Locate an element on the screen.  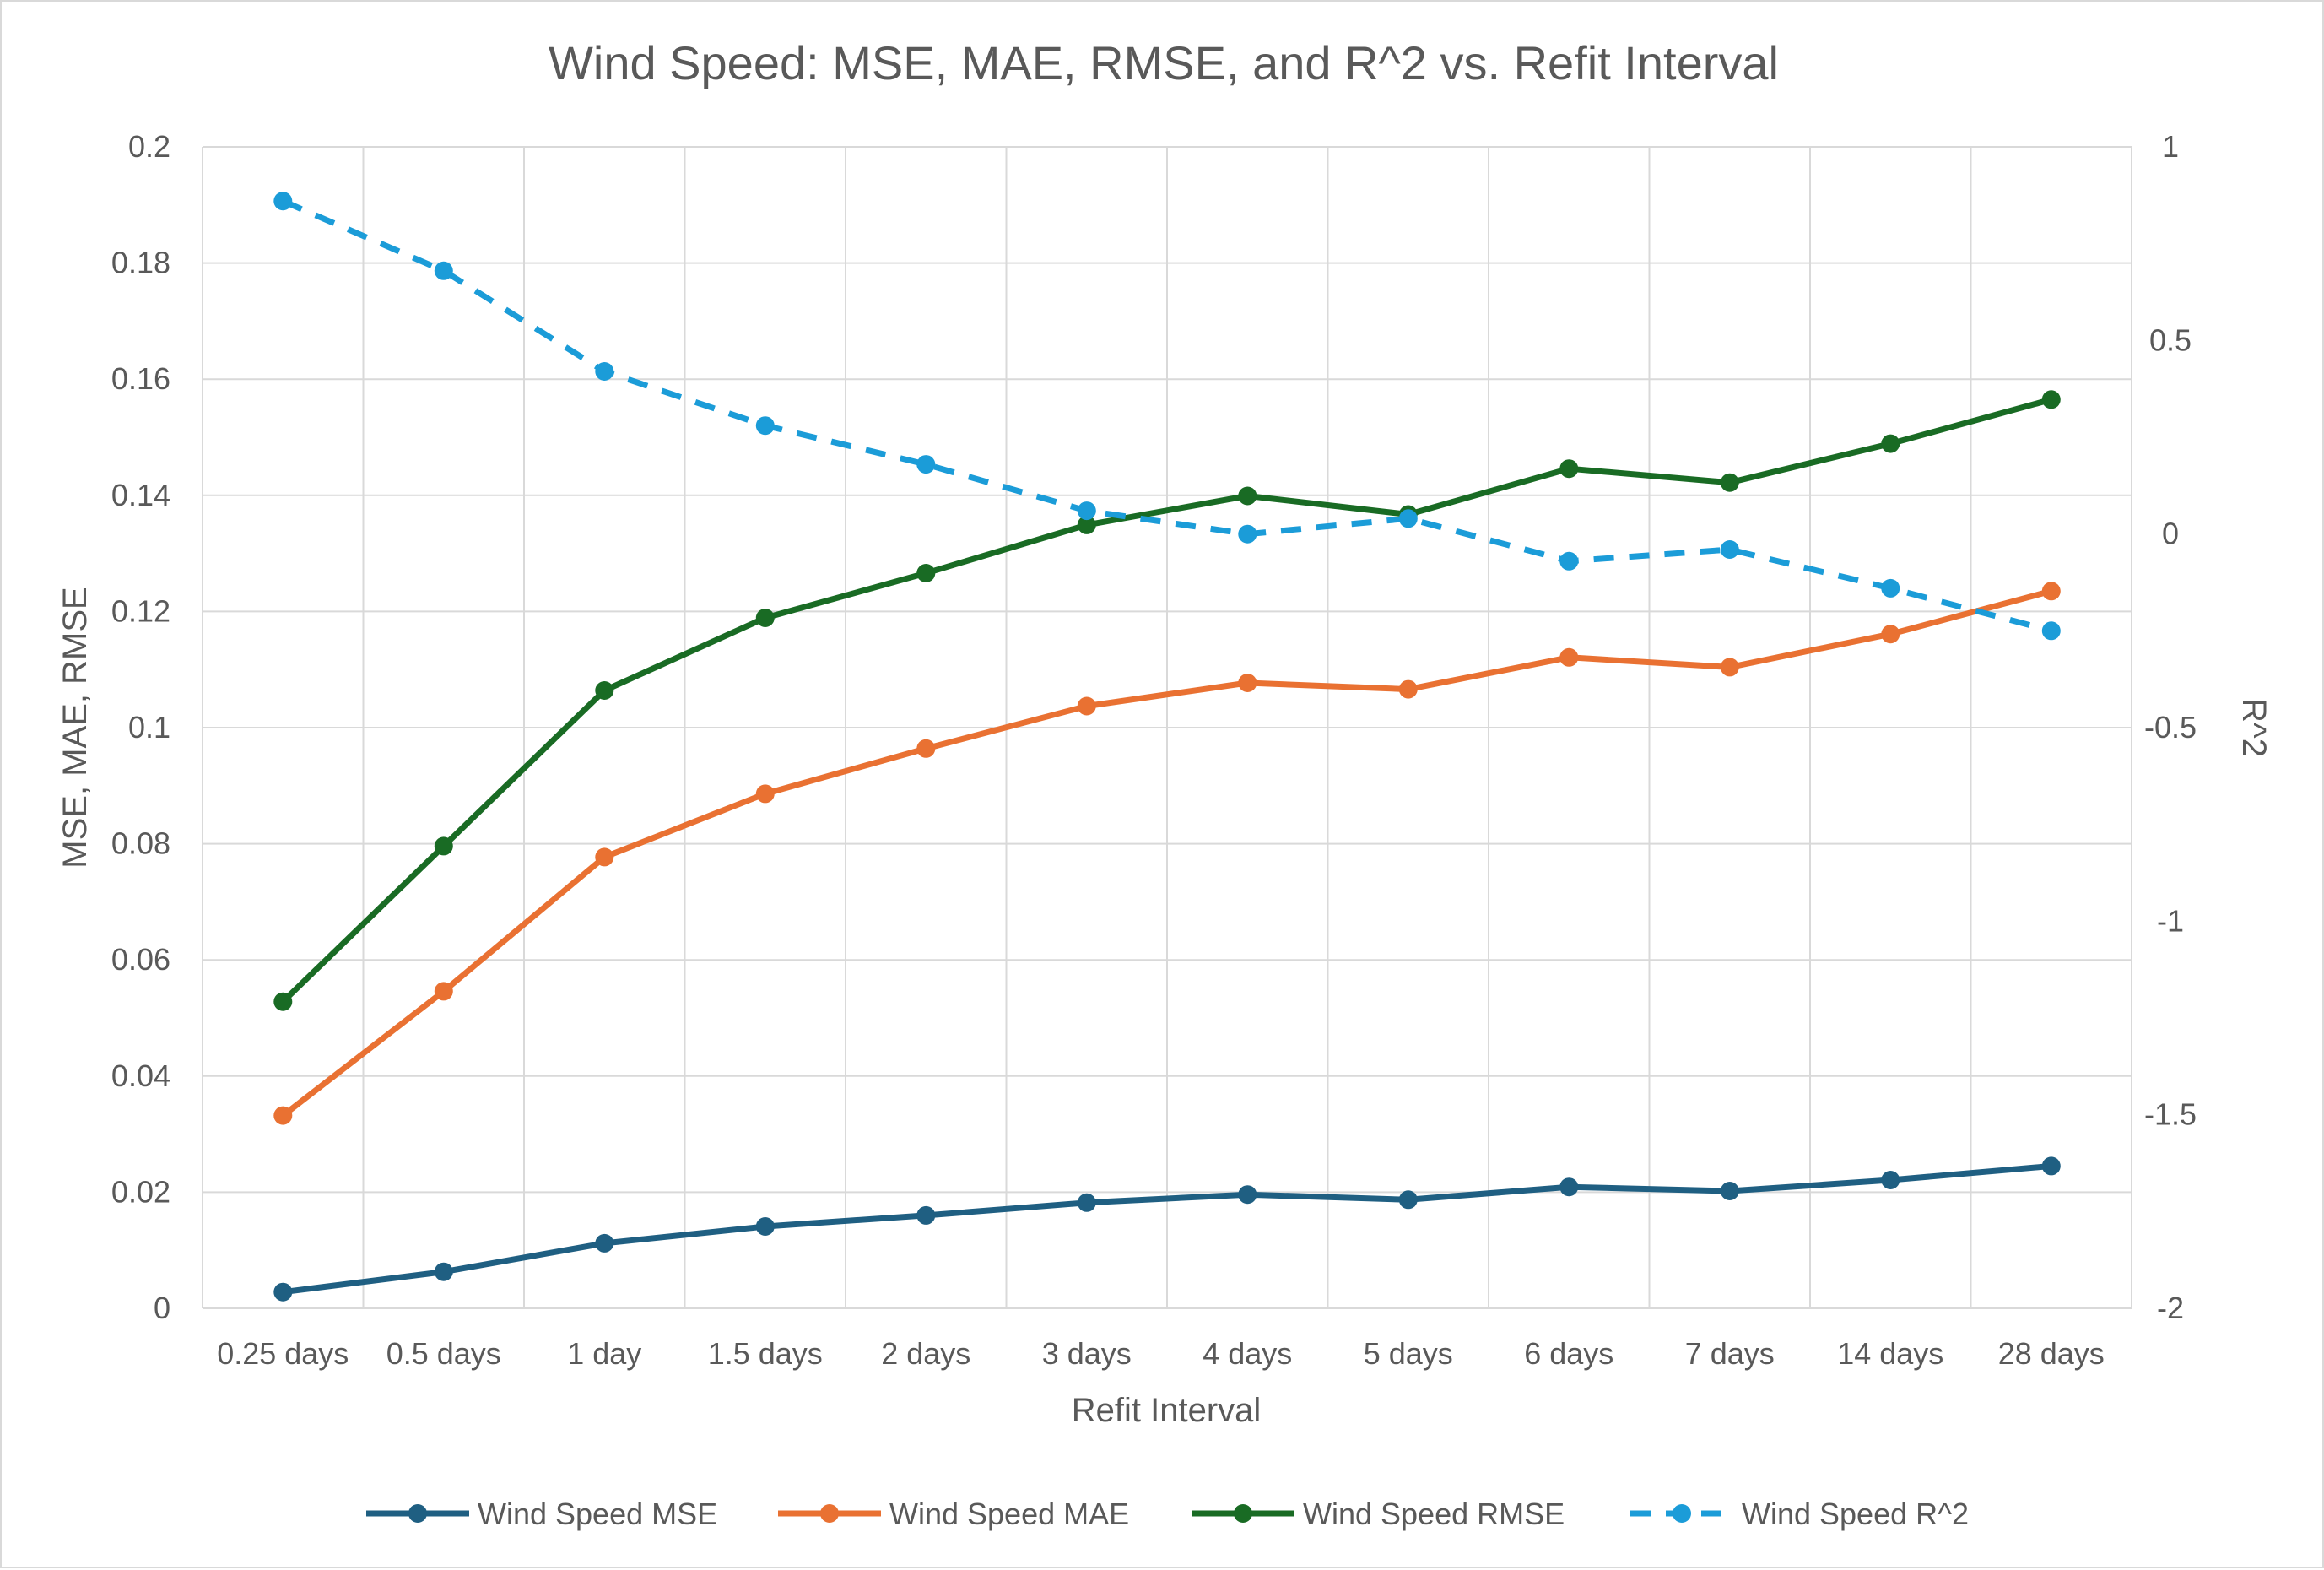
x-tick-label: 1.5 days is located at coordinates (765, 1353).